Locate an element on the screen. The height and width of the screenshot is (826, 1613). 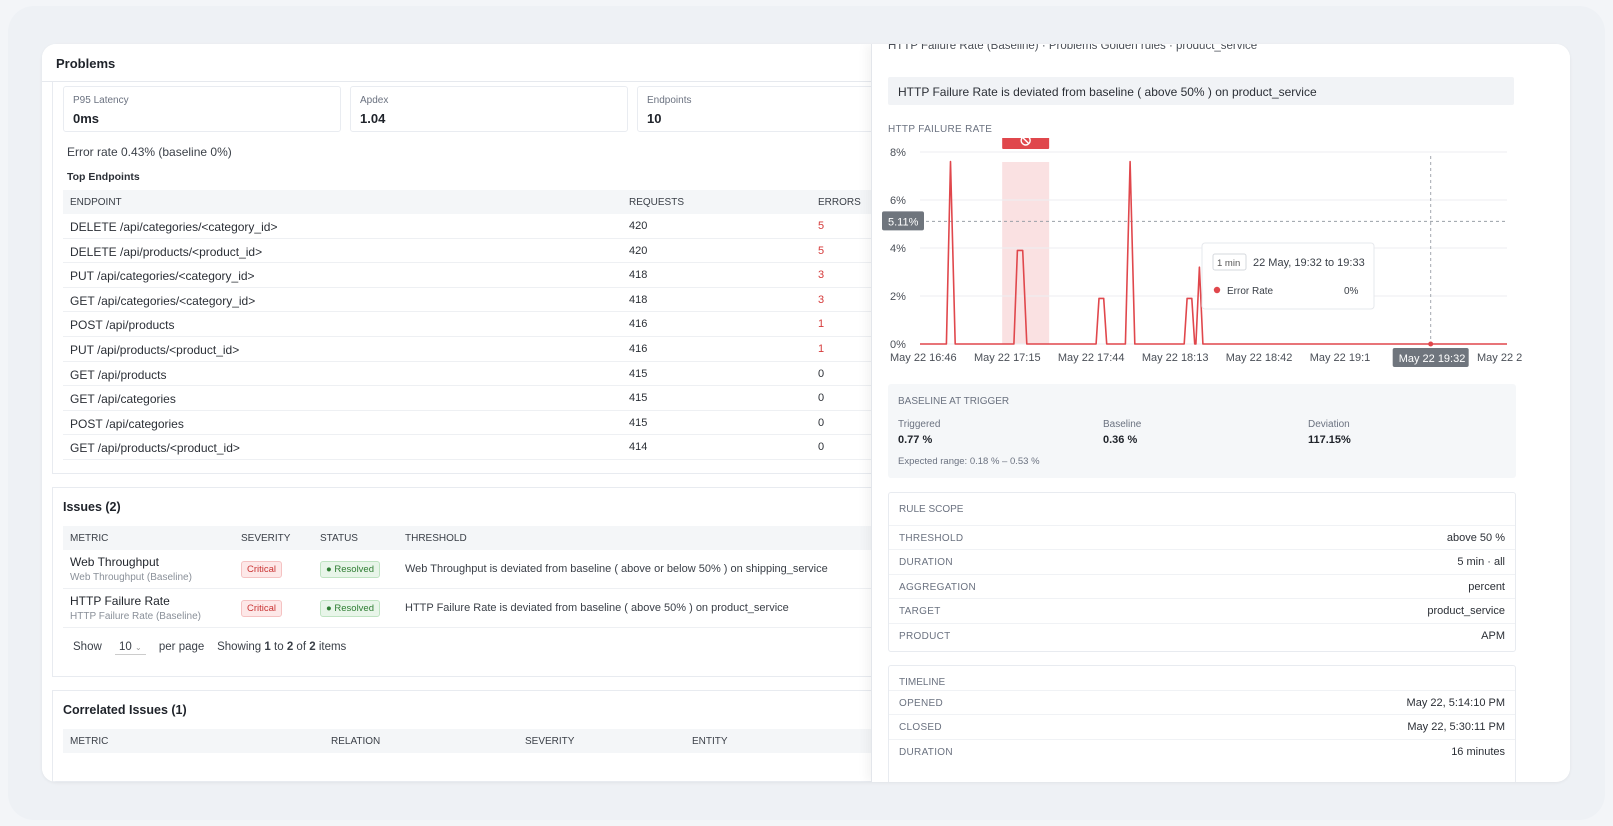
y-tick-label: 0% is located at coordinates (898, 345).